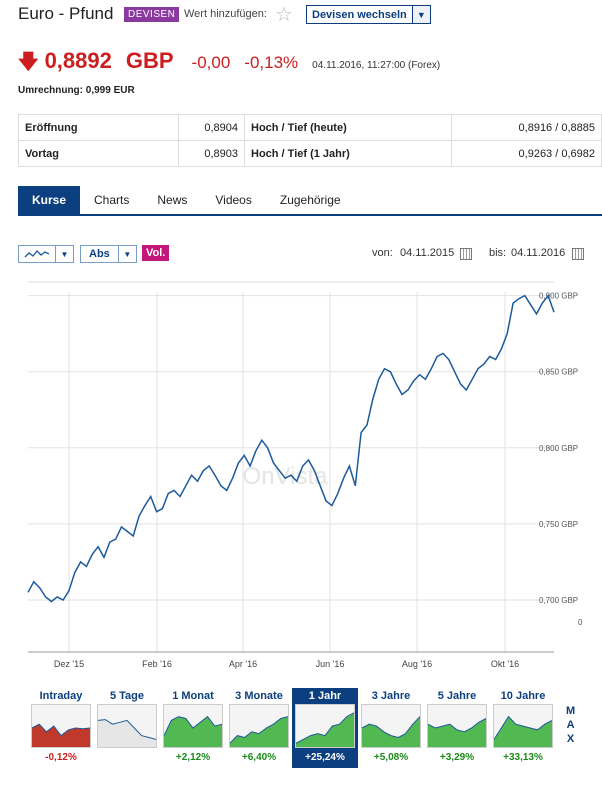  Describe the element at coordinates (61, 696) in the screenshot. I see `period-label: Intraday` at that location.